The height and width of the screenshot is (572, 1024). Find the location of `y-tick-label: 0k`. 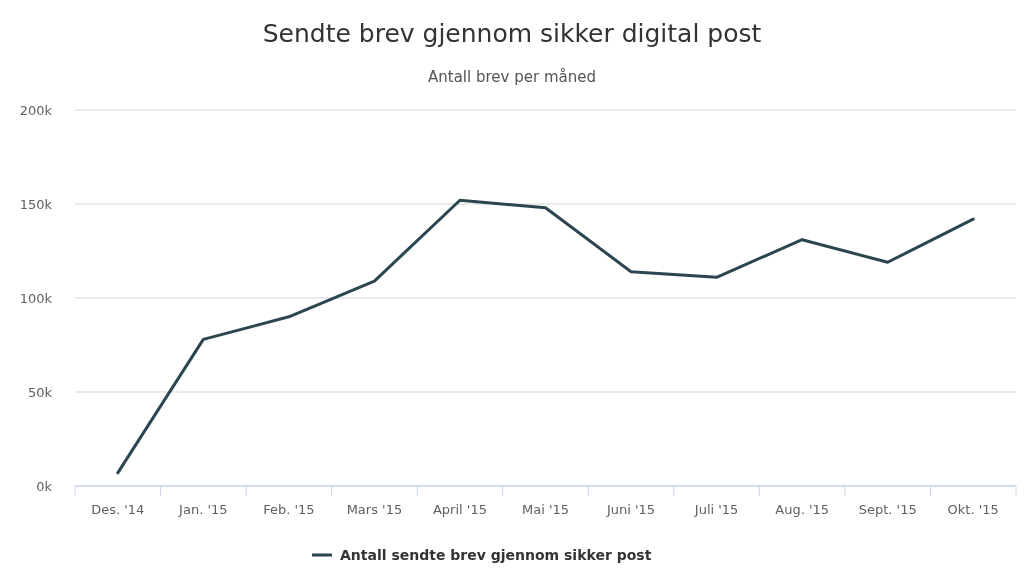

y-tick-label: 0k is located at coordinates (44, 486).